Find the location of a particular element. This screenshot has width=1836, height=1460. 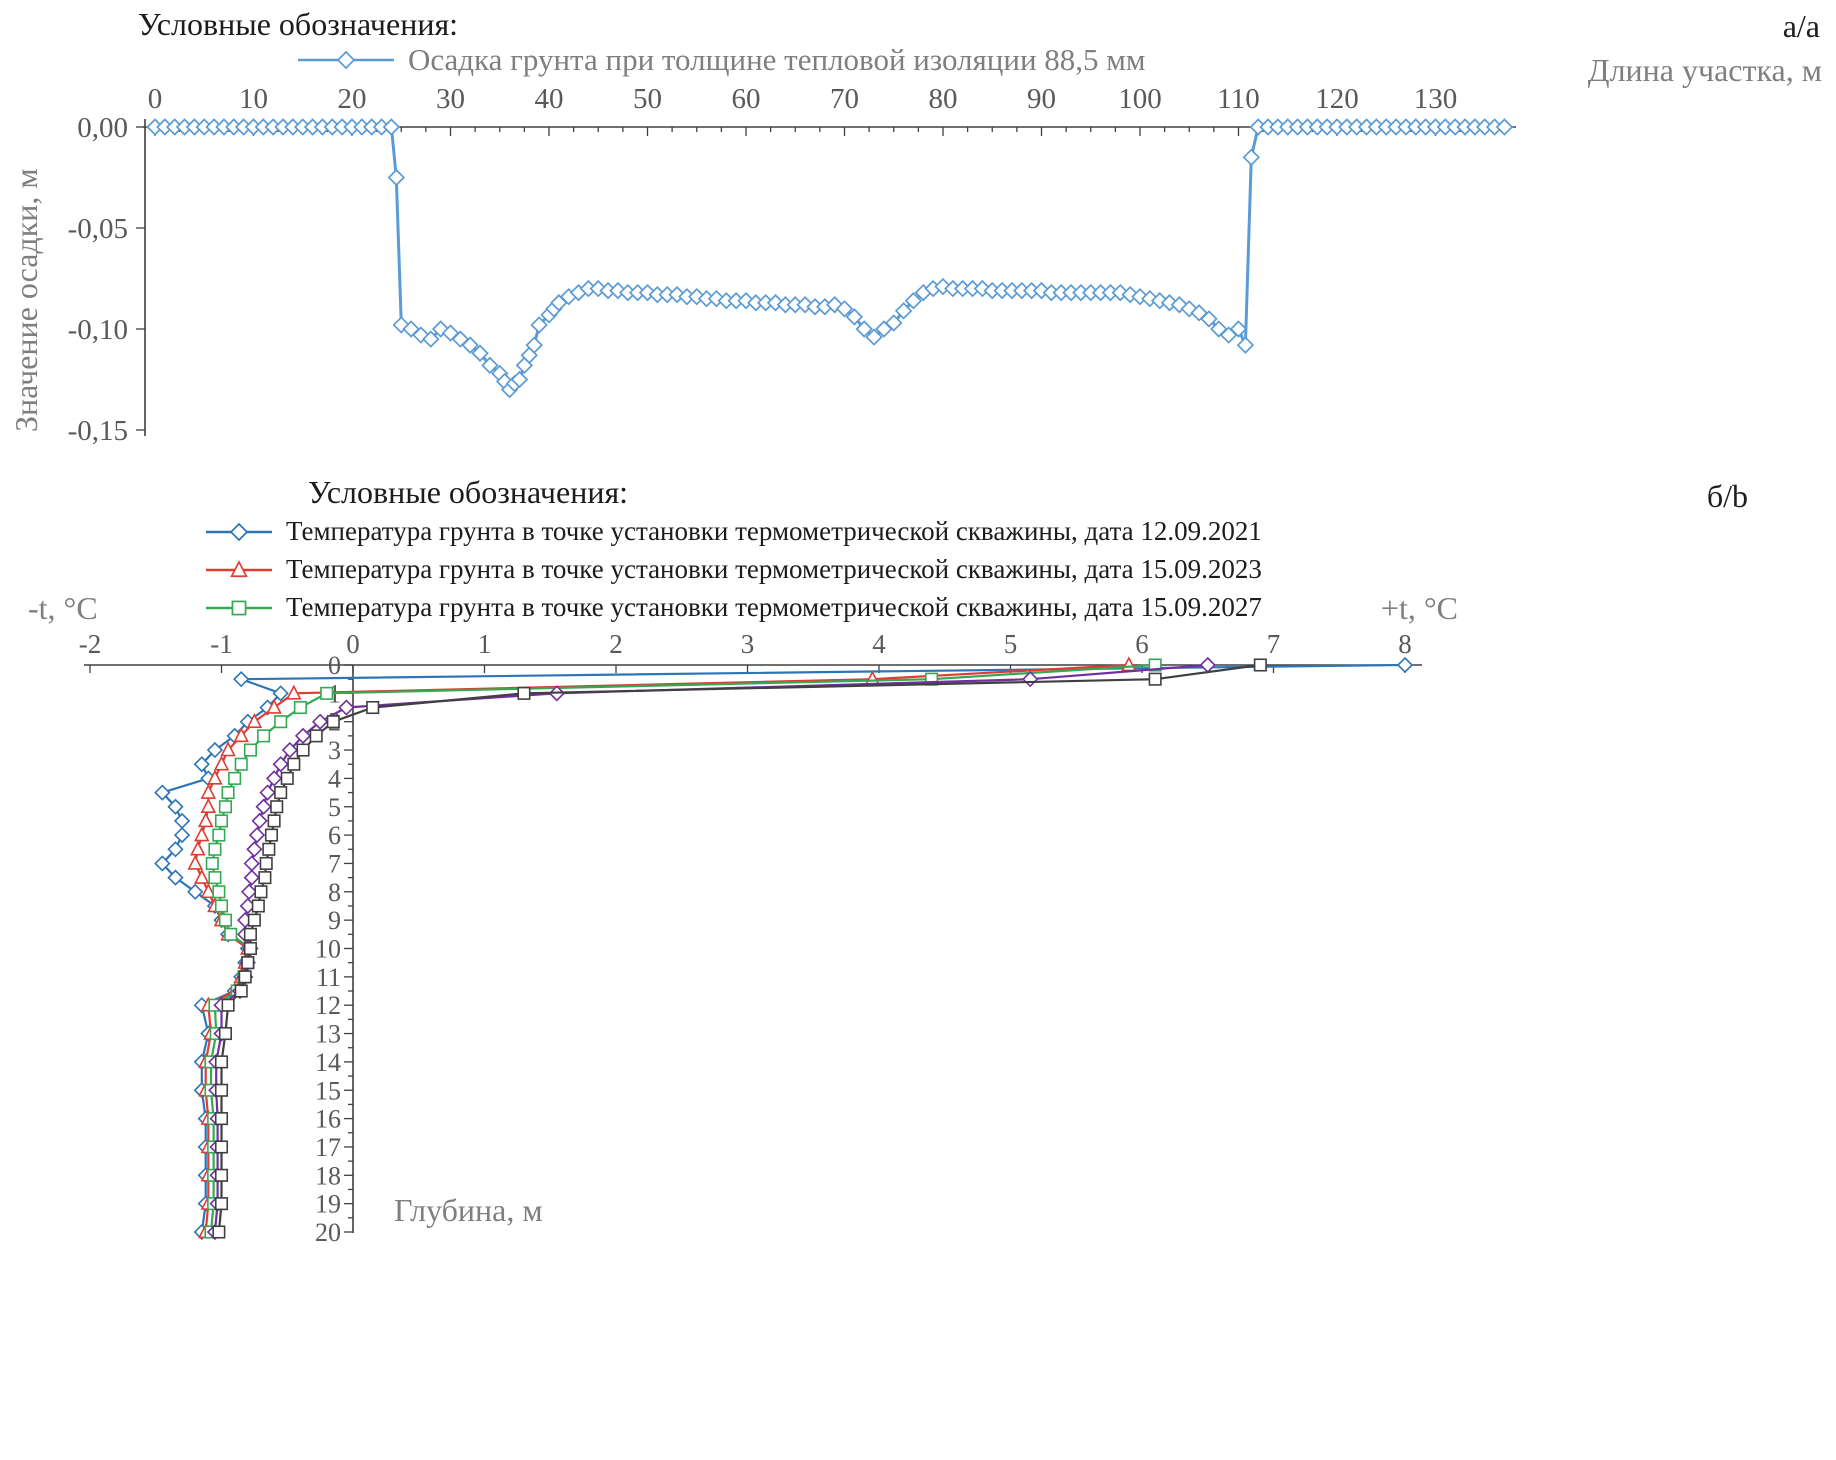

svg-text: 110 is located at coordinates (1238, 99).